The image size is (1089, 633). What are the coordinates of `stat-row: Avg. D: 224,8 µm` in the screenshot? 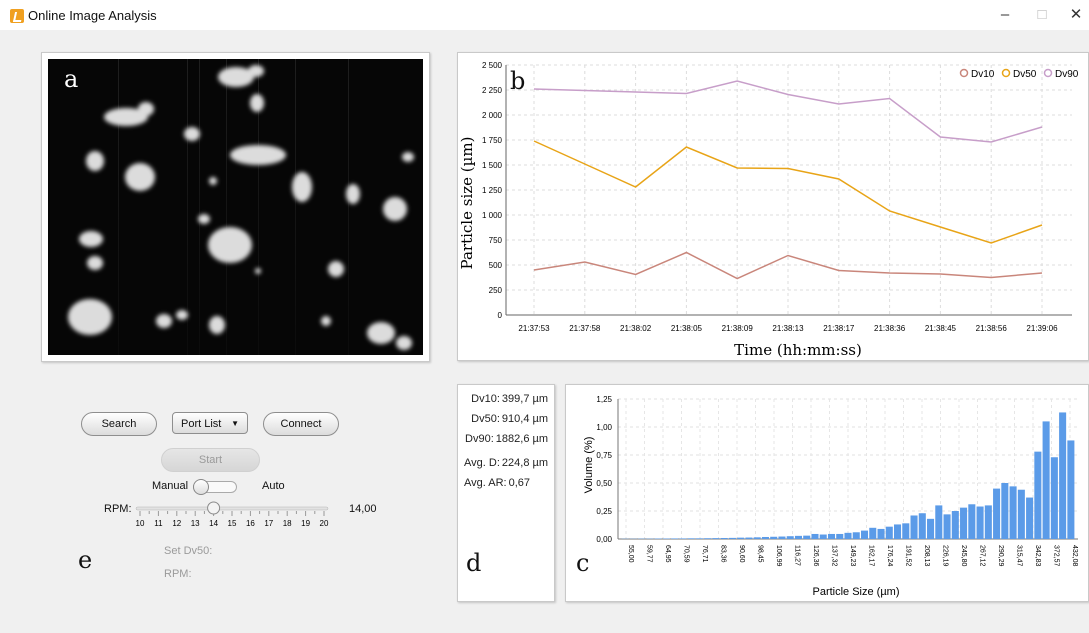 It's located at (507, 463).